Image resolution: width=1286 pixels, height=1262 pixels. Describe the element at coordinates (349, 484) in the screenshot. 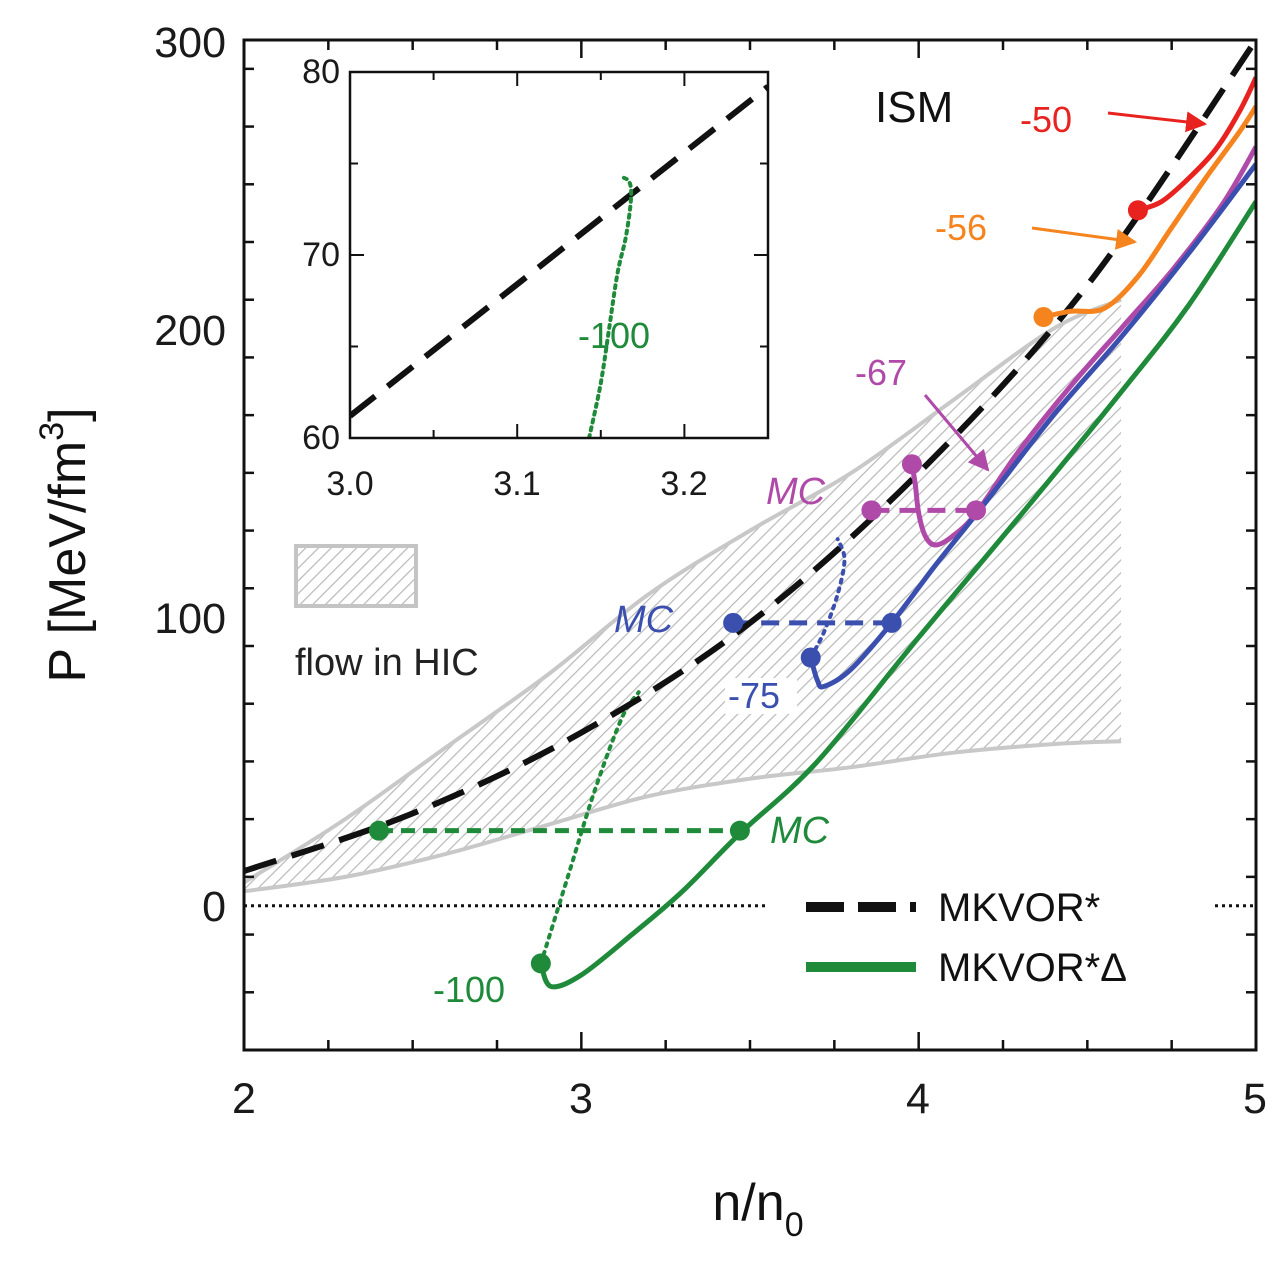

I see `inset-x-tick-label: 3.0` at that location.